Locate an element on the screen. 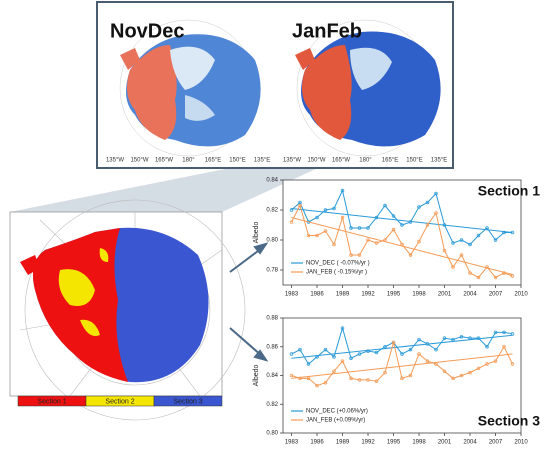 The width and height of the screenshot is (550, 456). x-tick-label: 1995 is located at coordinates (394, 295).